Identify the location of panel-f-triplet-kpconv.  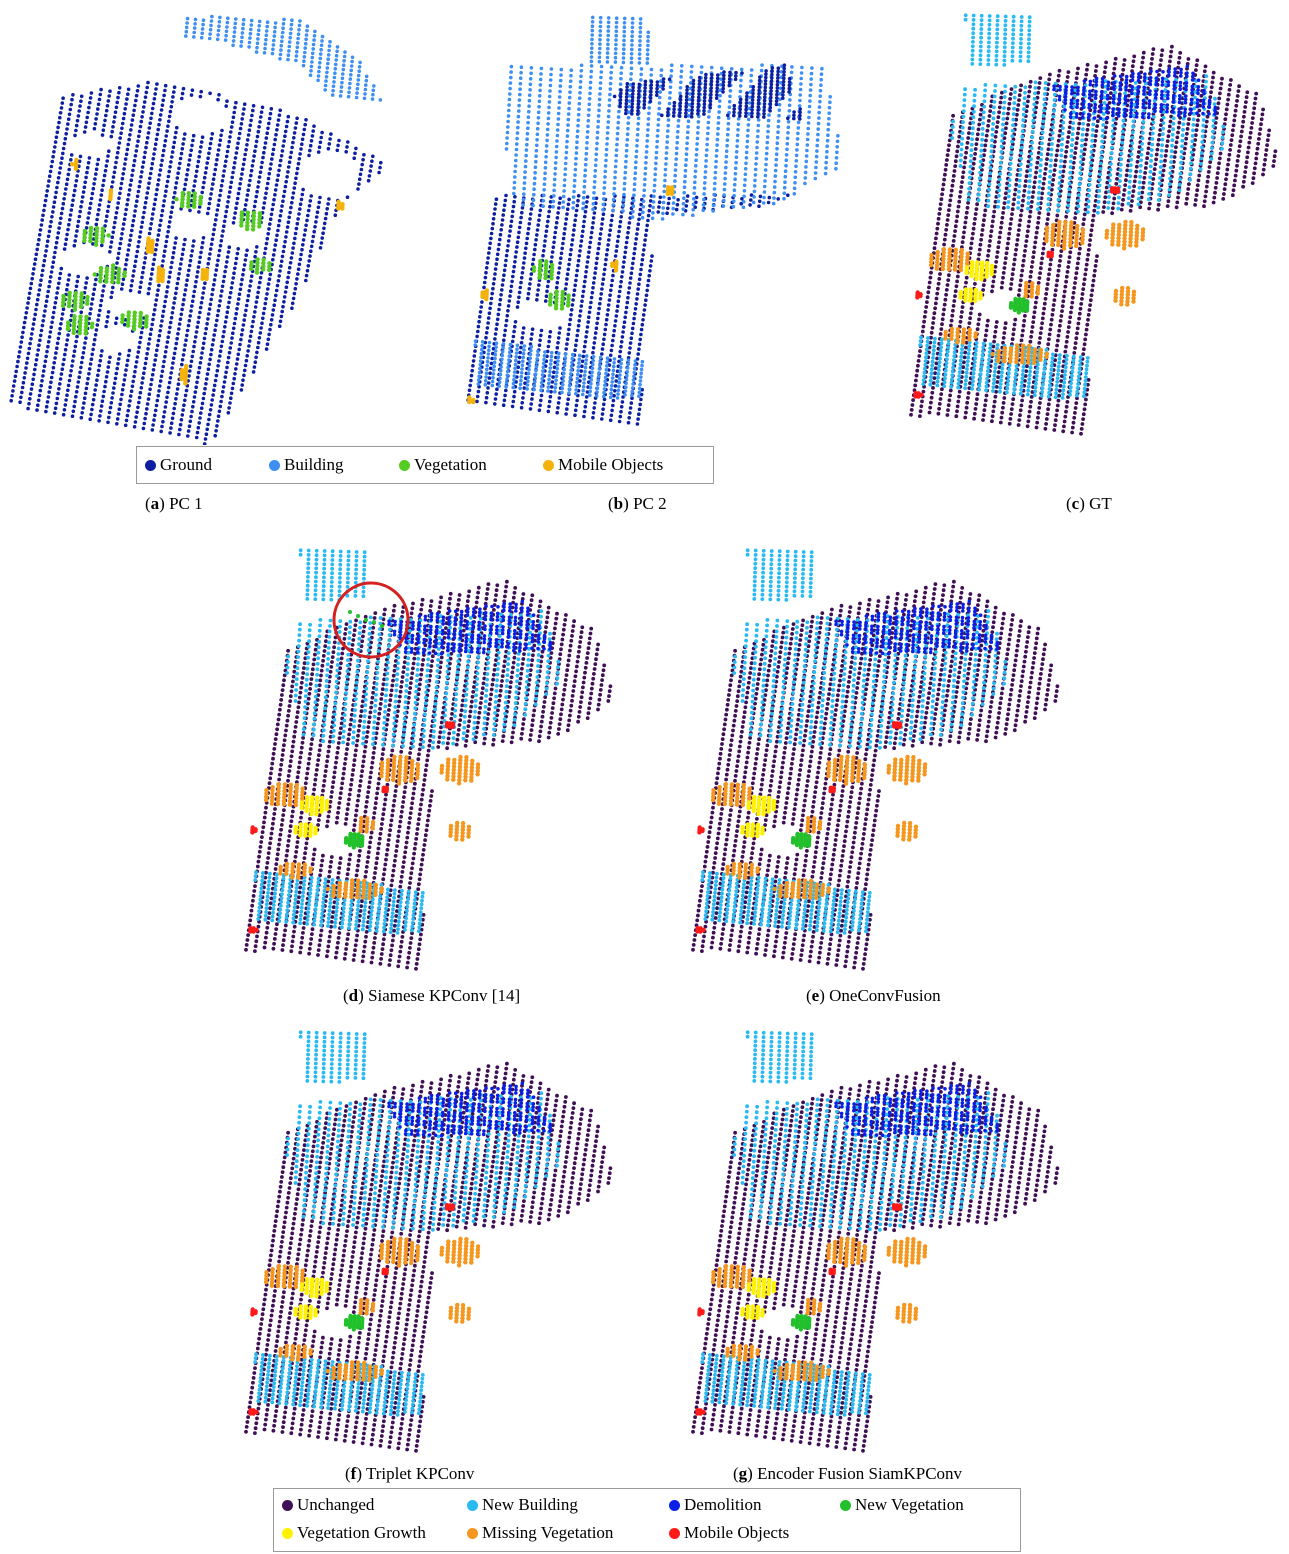
(425, 1242).